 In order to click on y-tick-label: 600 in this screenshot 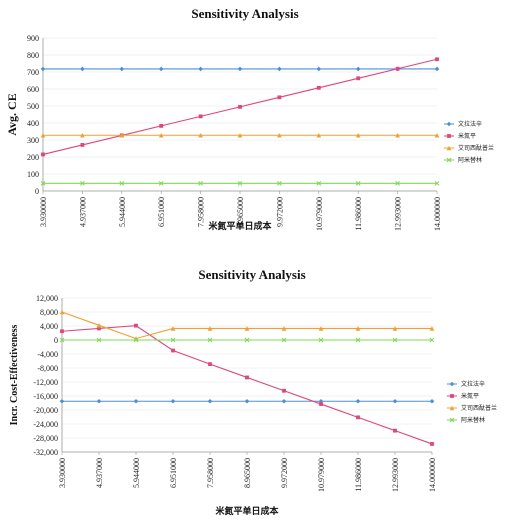, I will do `click(33, 89)`.